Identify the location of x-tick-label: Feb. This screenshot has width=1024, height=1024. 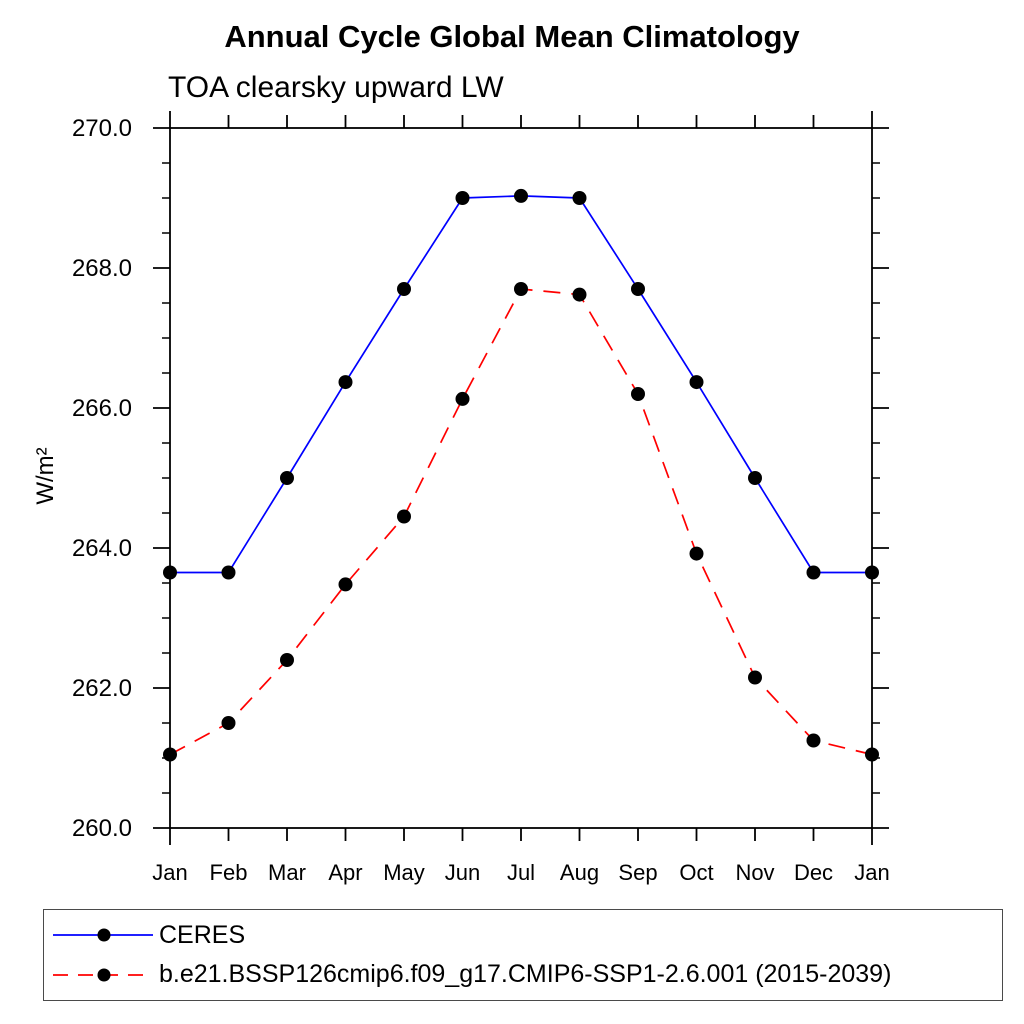
(229, 872).